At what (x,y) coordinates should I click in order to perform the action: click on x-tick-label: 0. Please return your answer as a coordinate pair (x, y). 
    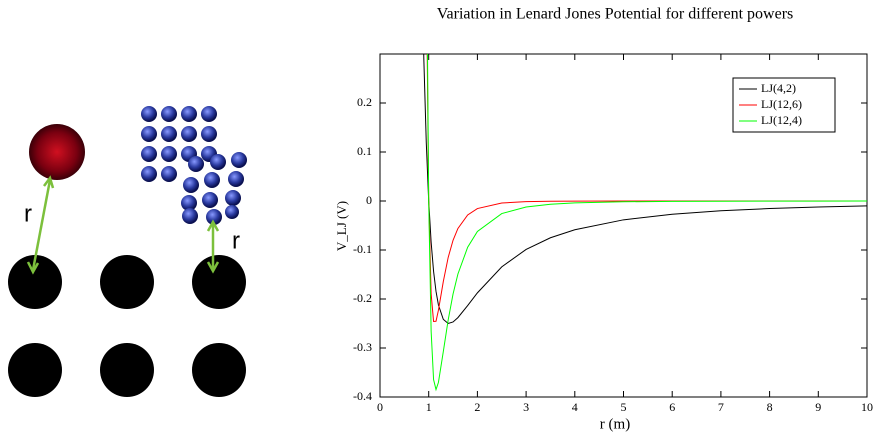
    Looking at the image, I should click on (380, 407).